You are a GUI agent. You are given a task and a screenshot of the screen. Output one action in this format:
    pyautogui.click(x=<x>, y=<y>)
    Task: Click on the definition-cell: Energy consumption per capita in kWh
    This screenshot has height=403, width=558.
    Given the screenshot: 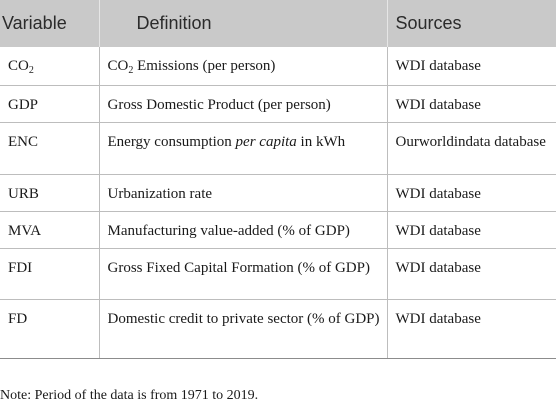 What is the action you would take?
    pyautogui.click(x=242, y=148)
    